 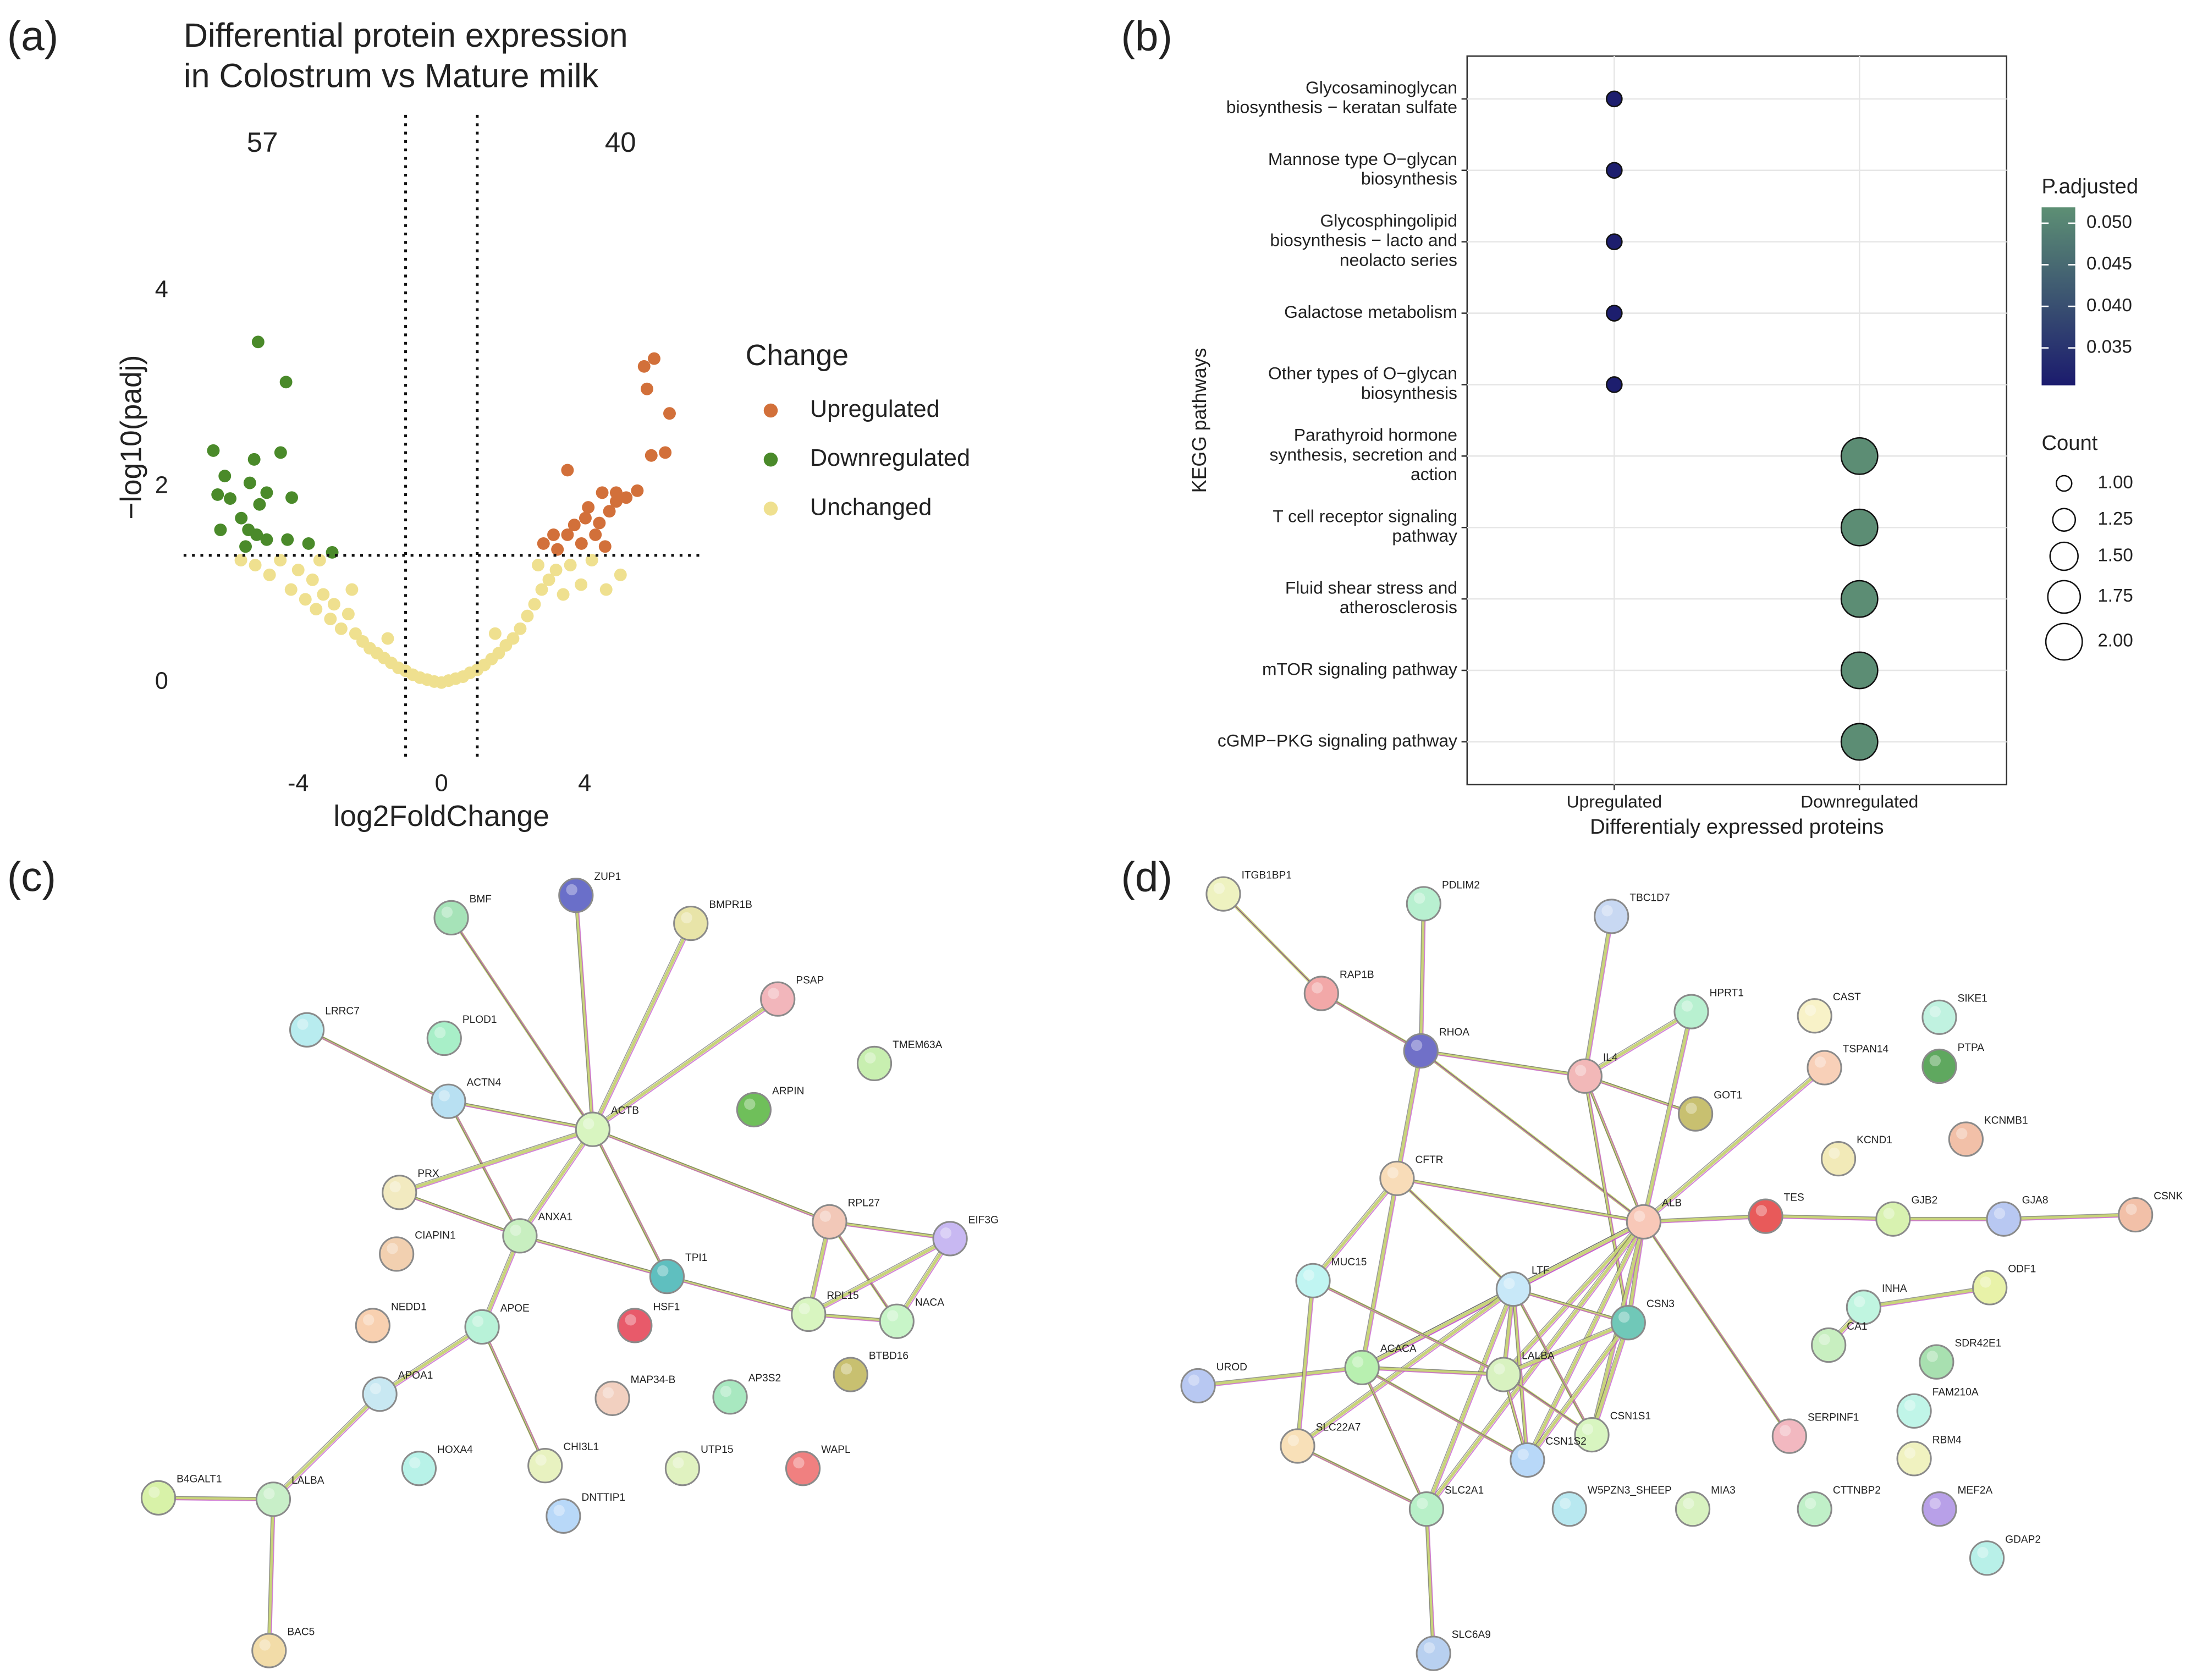 What do you see at coordinates (1610, 1058) in the screenshot?
I see `node-label: IL4` at bounding box center [1610, 1058].